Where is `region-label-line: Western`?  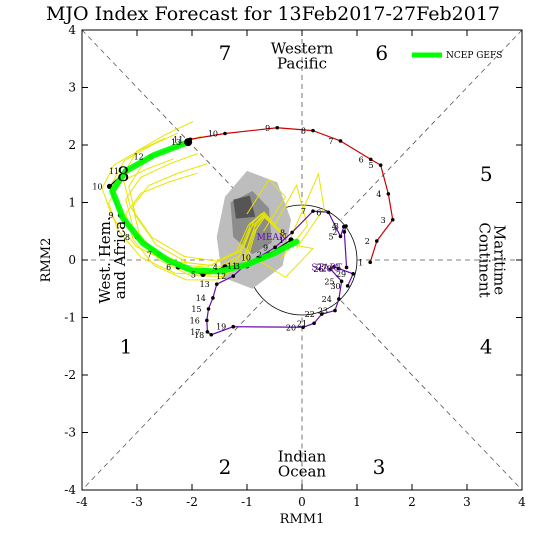 region-label-line: Western is located at coordinates (302, 48).